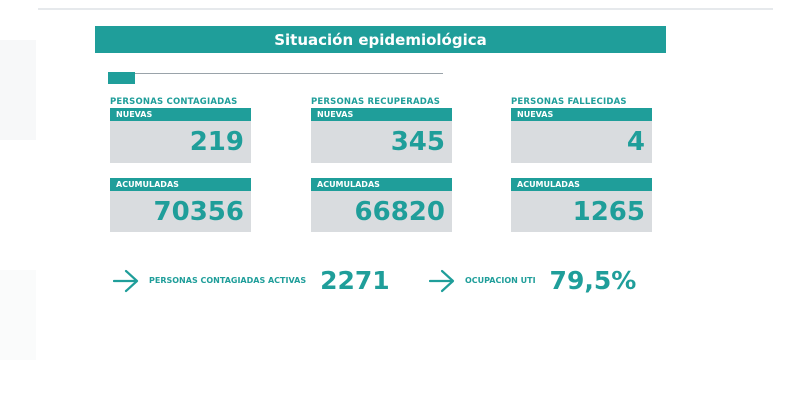 The image size is (799, 411). What do you see at coordinates (500, 280) in the screenshot?
I see `uti-label: OCUPACION UTI` at bounding box center [500, 280].